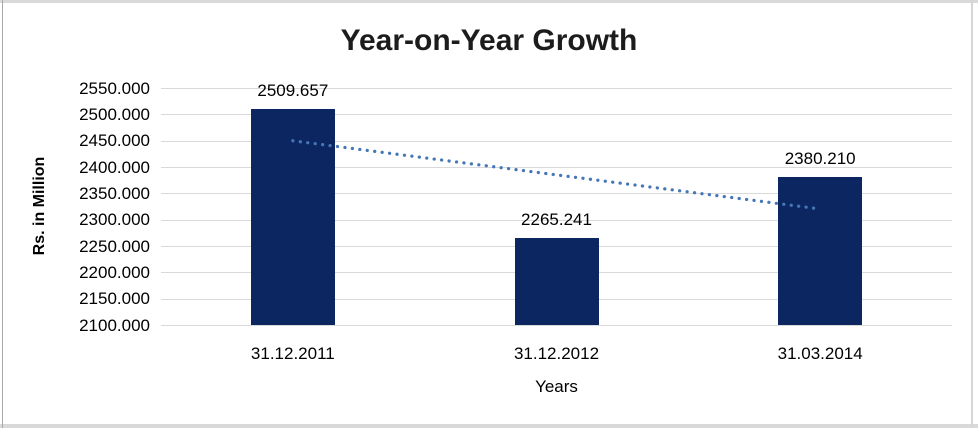  What do you see at coordinates (114, 88) in the screenshot?
I see `y-axis-tick-label: 2550.000` at bounding box center [114, 88].